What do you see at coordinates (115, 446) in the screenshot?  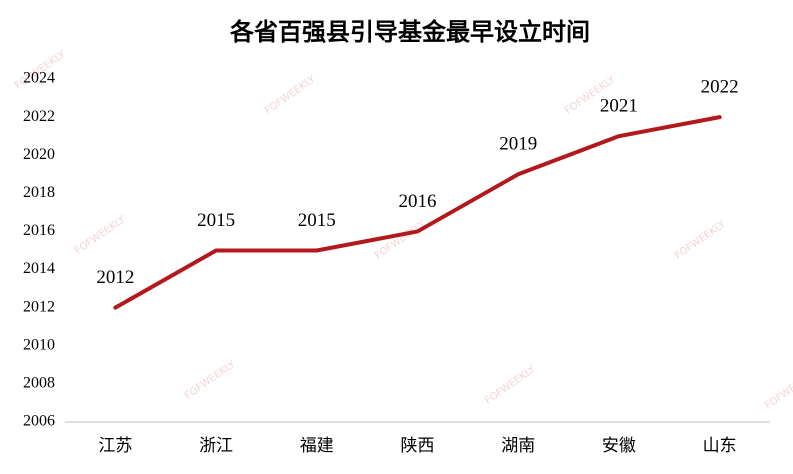 I see `x-tick-label: 江苏` at bounding box center [115, 446].